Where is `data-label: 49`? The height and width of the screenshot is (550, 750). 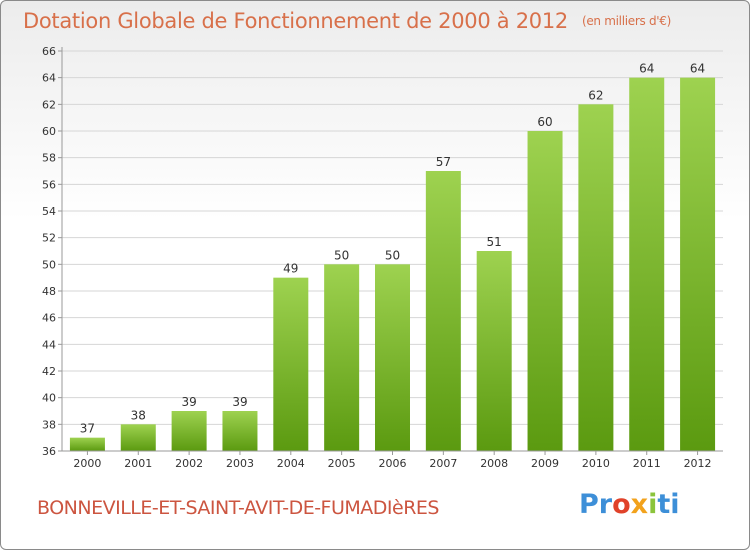
data-label: 49 is located at coordinates (290, 269).